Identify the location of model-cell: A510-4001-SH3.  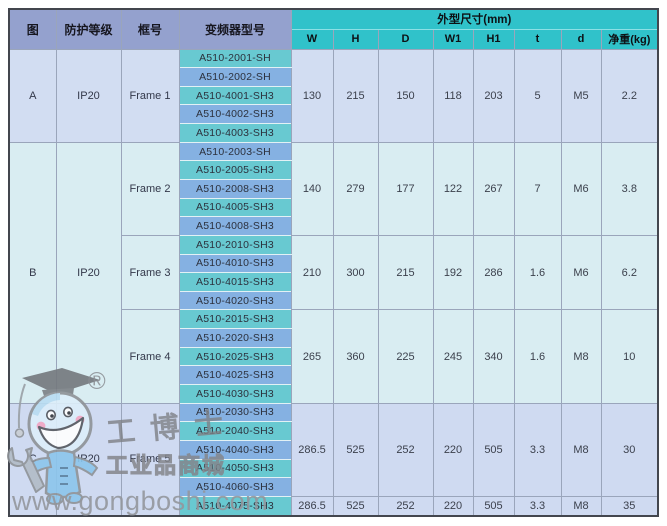
(235, 95).